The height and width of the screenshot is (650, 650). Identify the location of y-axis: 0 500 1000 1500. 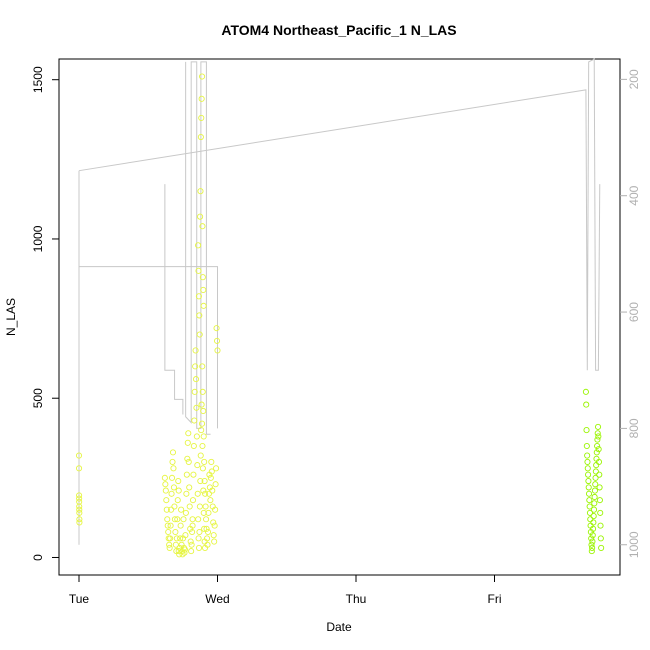
(45, 313).